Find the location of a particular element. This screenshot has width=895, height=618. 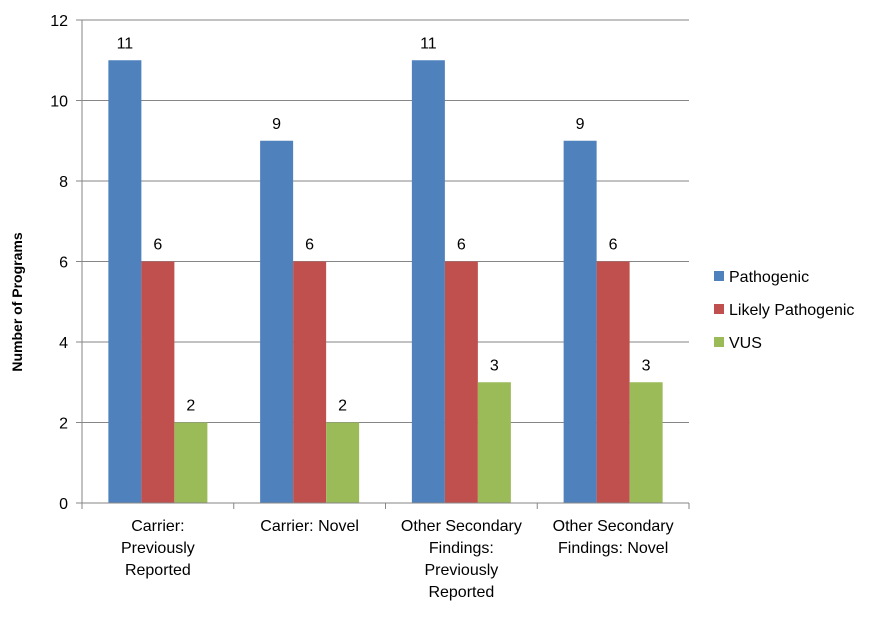

x-category-label: Carrier: Previously Reported is located at coordinates (158, 548).